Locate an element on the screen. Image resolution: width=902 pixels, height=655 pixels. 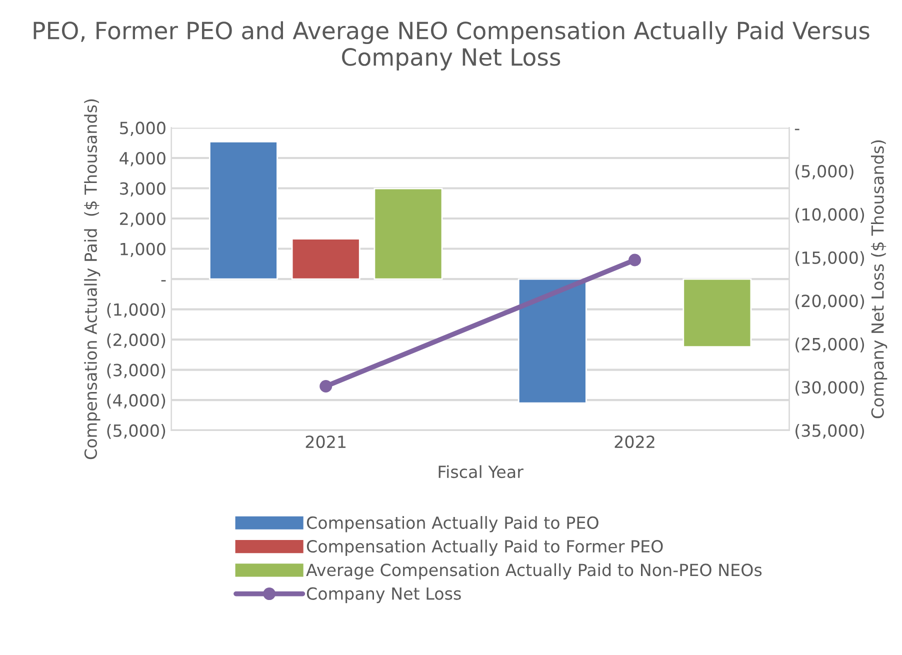
y-tick-label: - is located at coordinates (163, 281).